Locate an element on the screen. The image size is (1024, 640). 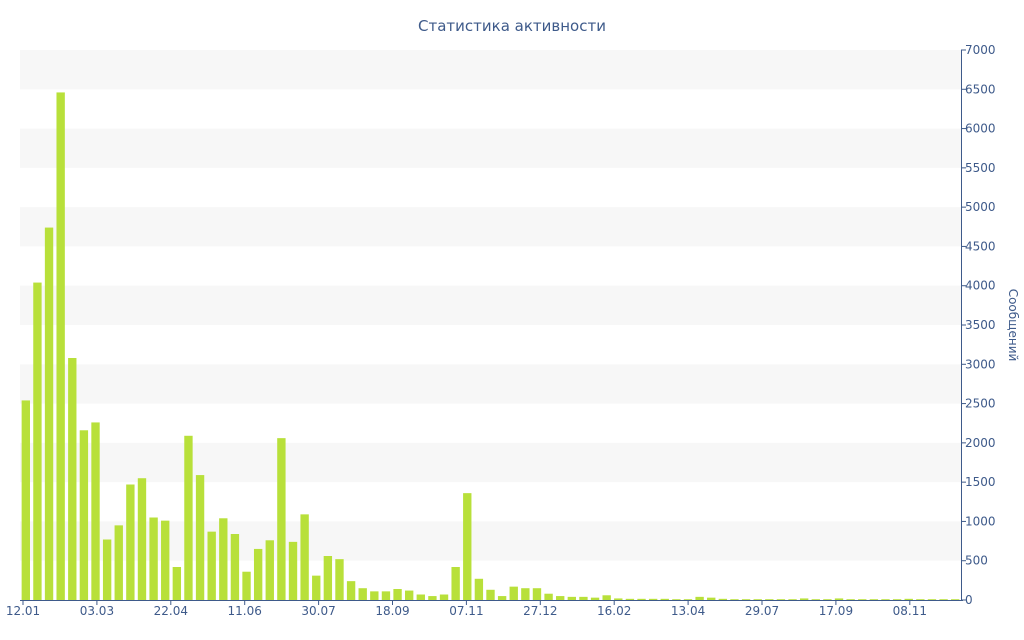
y-tick-label: 5000 is located at coordinates (980, 207).